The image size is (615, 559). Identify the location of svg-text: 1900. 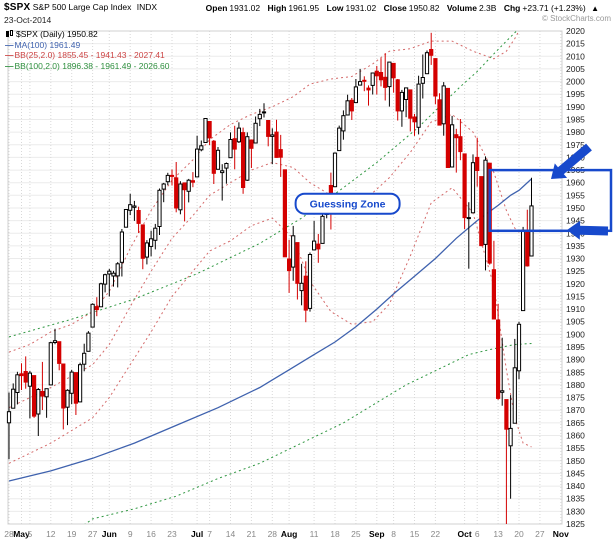
(575, 334).